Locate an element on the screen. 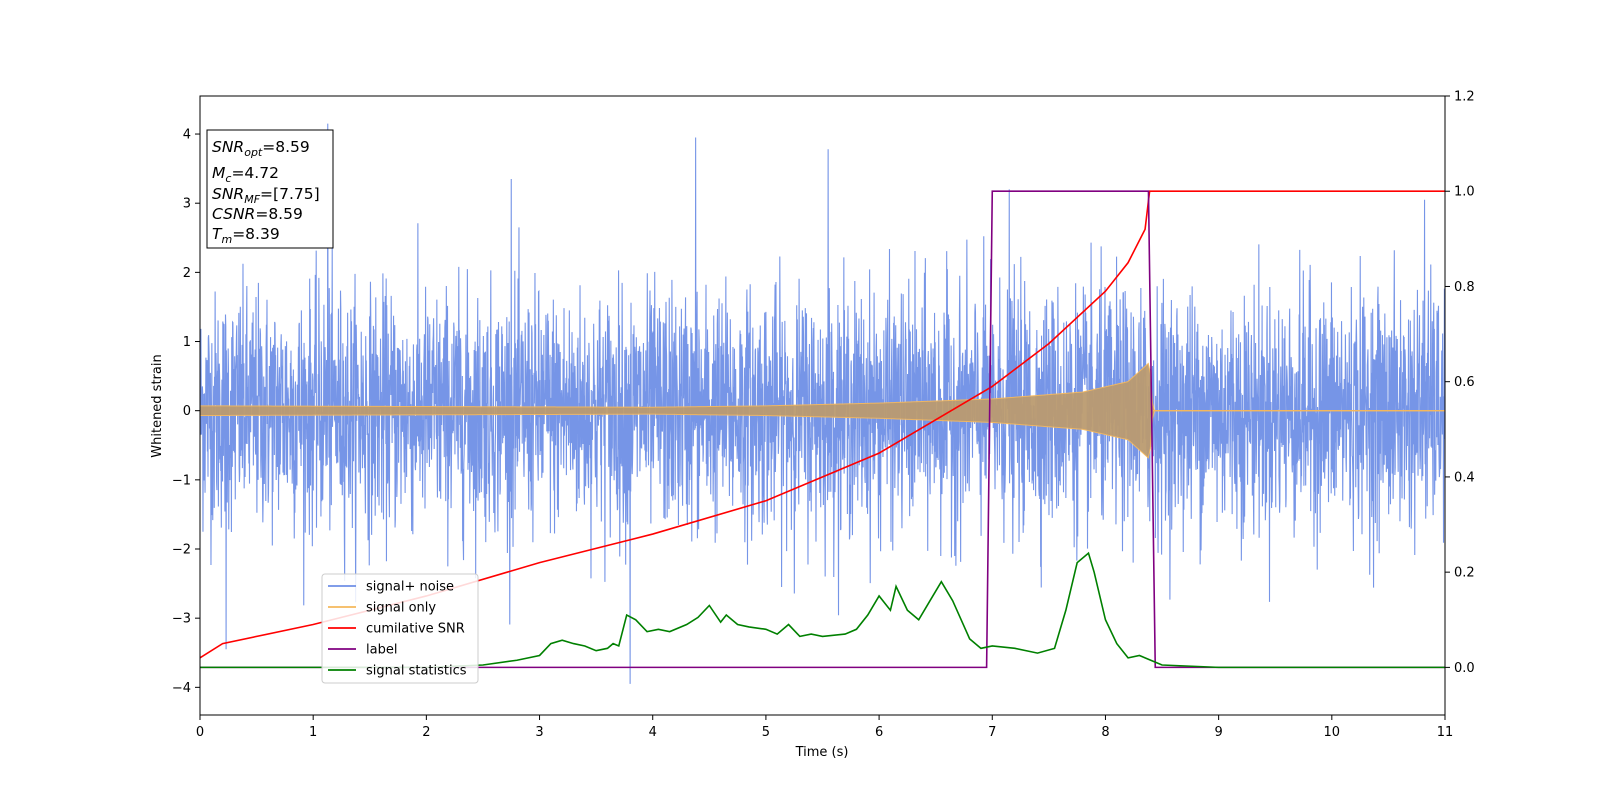  annotation-line: Tm=8.39 is located at coordinates (246, 235).